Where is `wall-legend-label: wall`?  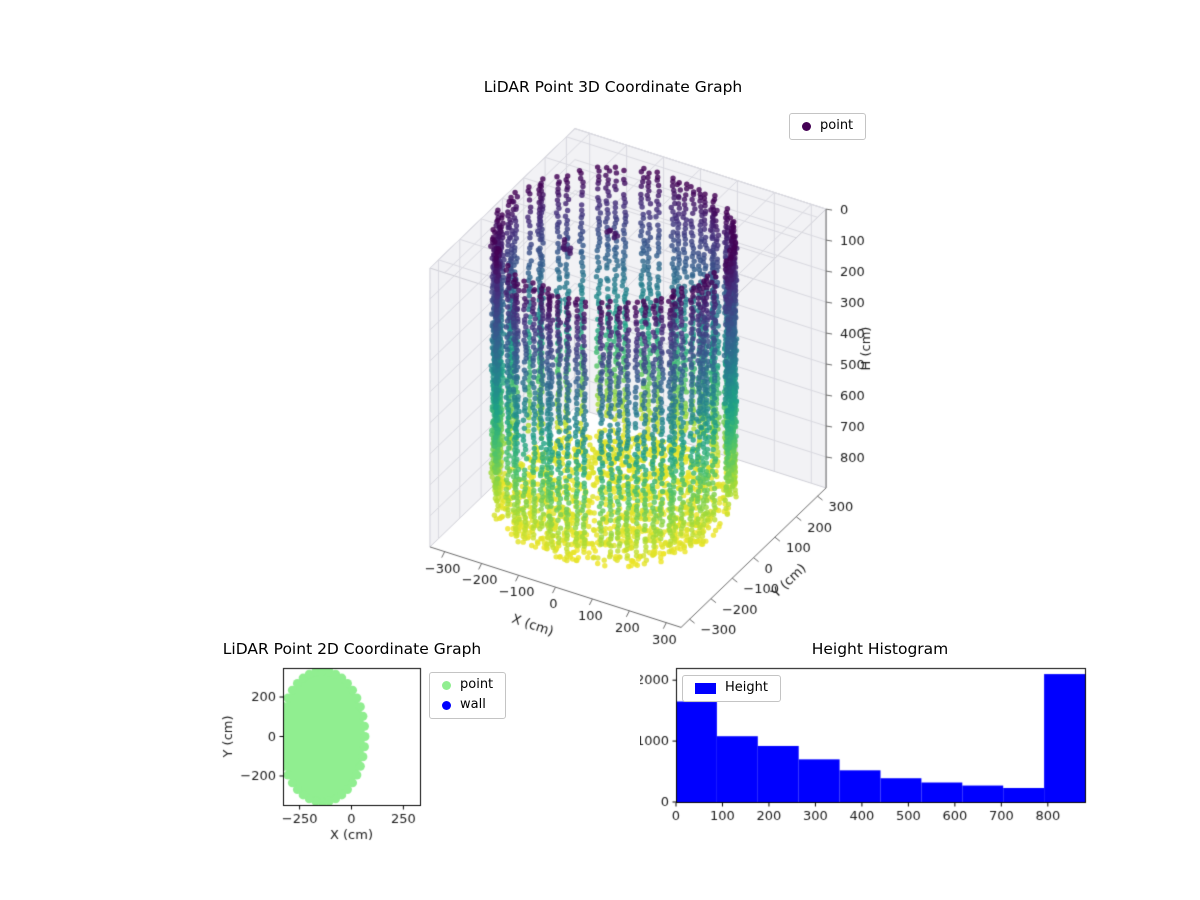
wall-legend-label: wall is located at coordinates (473, 704).